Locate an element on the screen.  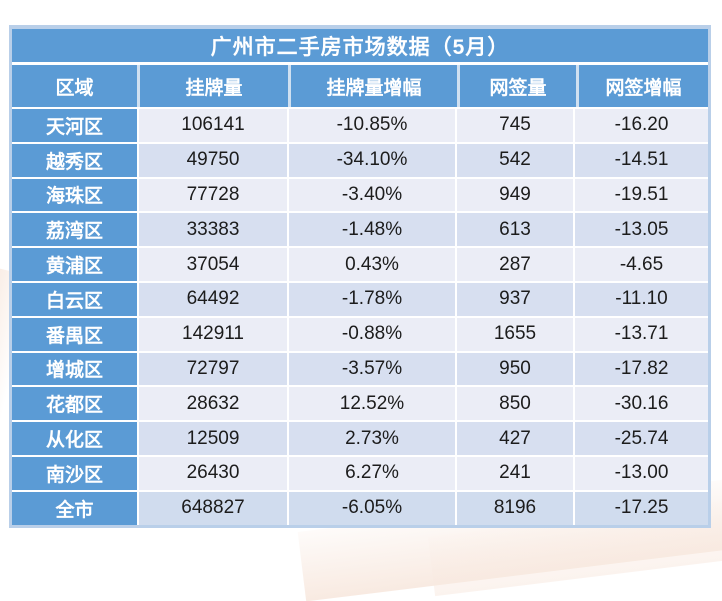
value-cell: -0.88% is located at coordinates (372, 334).